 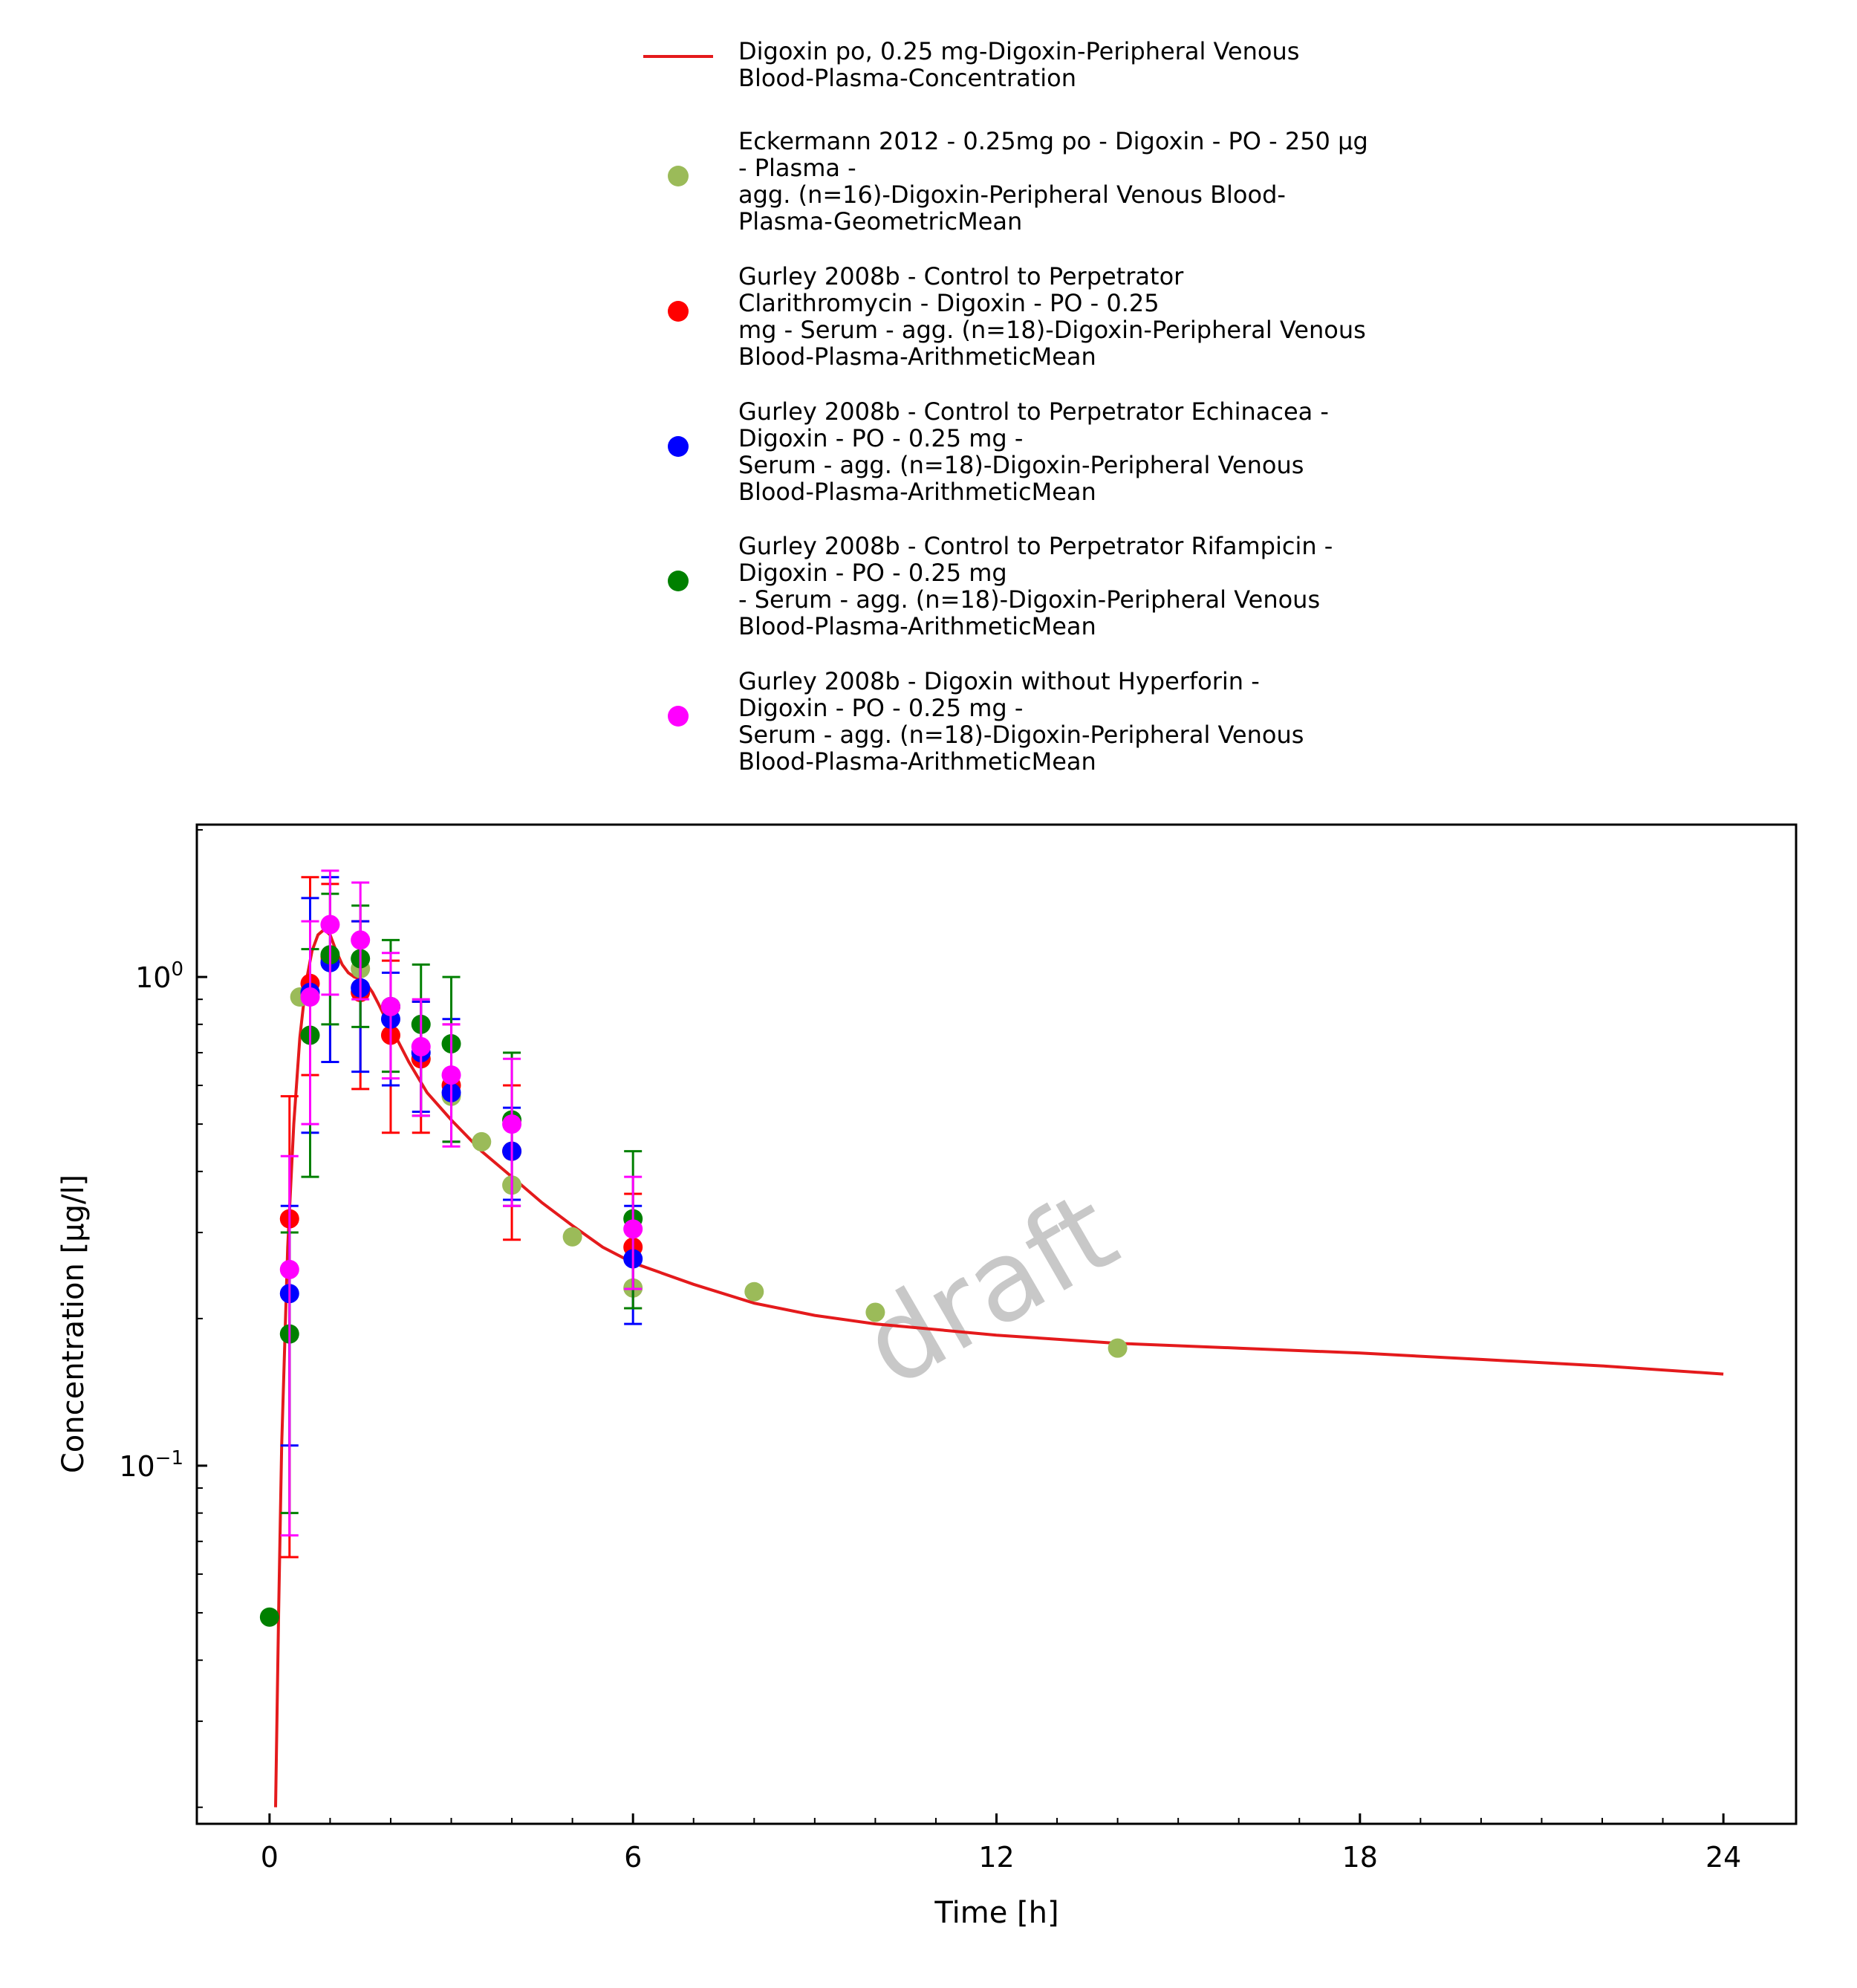 I want to click on x-tick-label: 0, so click(x=270, y=1857).